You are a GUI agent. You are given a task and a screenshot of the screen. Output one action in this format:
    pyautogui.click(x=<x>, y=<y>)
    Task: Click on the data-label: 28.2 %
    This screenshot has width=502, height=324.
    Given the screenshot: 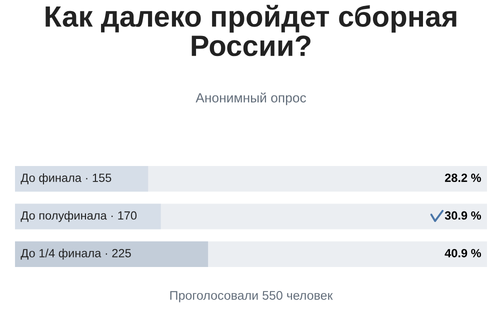 What is the action you would take?
    pyautogui.click(x=463, y=178)
    